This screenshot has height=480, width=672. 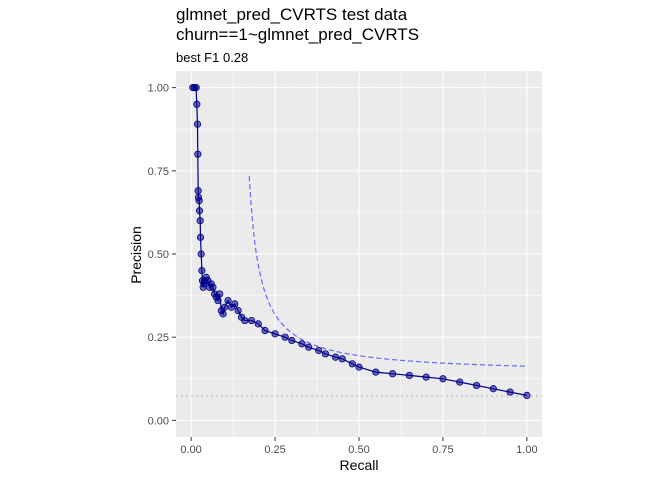 I want to click on x-tick-label: 0.25, so click(x=274, y=450).